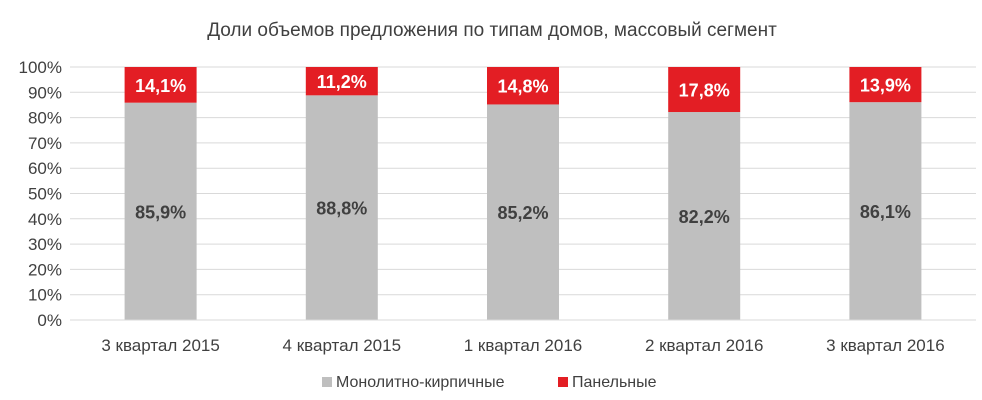 The height and width of the screenshot is (400, 982). I want to click on data-label-monolith: 86,1%, so click(885, 212).